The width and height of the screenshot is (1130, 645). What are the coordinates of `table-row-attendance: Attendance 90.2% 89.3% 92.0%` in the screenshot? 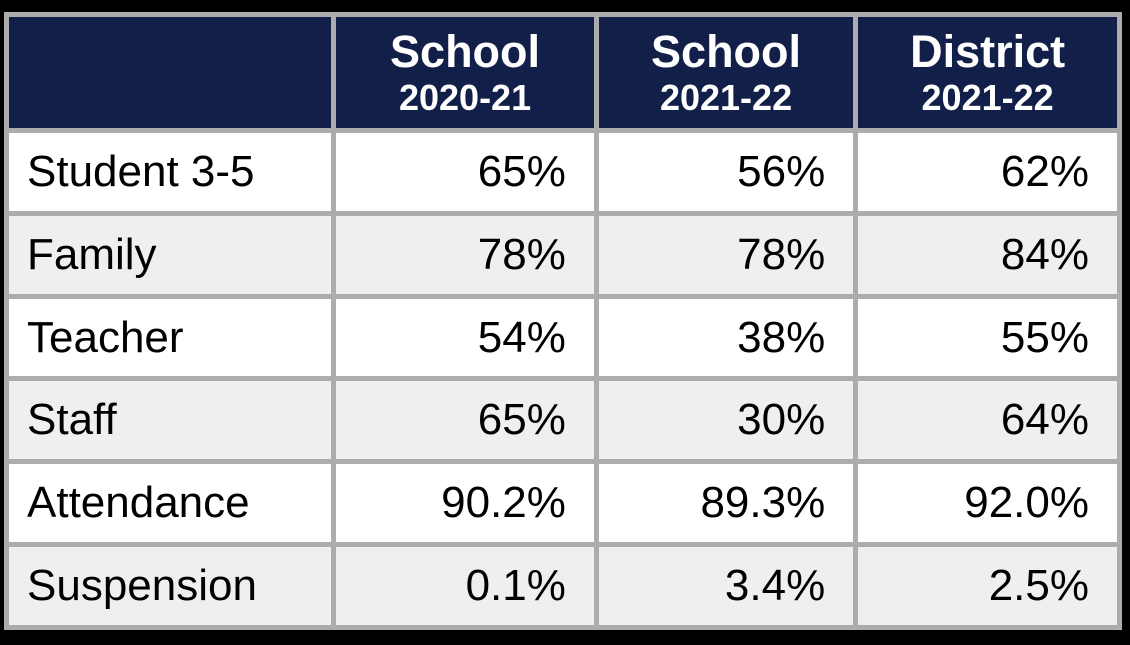 It's located at (562, 503).